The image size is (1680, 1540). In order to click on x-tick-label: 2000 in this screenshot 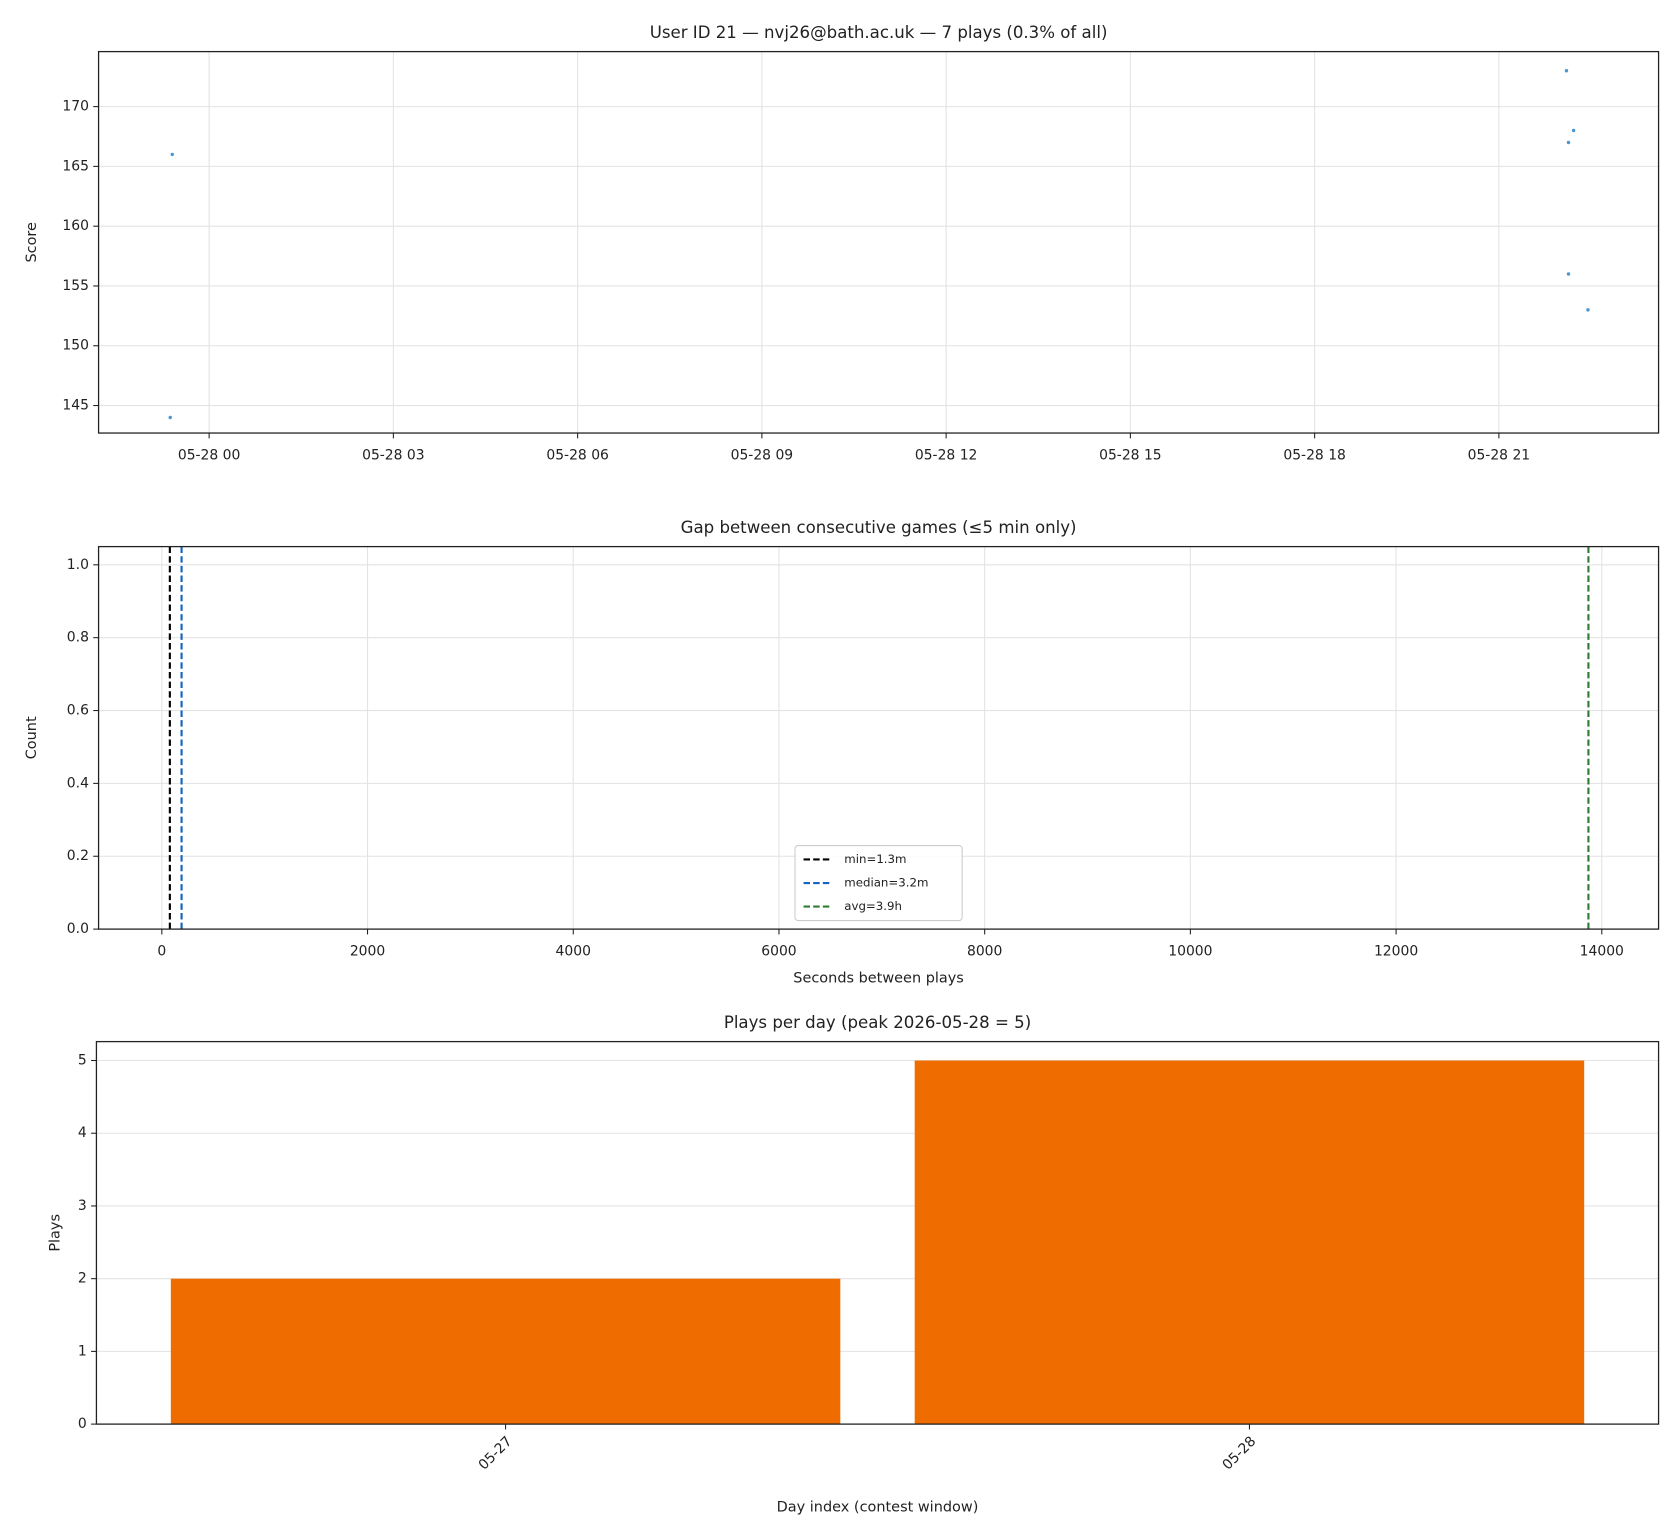, I will do `click(367, 952)`.